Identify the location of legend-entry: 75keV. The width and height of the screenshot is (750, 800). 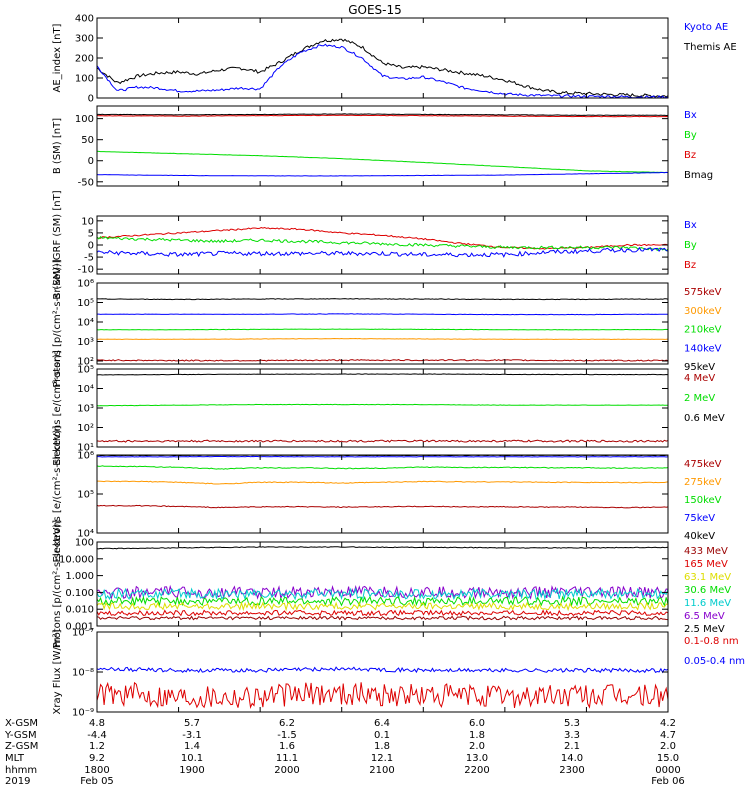
(699, 518).